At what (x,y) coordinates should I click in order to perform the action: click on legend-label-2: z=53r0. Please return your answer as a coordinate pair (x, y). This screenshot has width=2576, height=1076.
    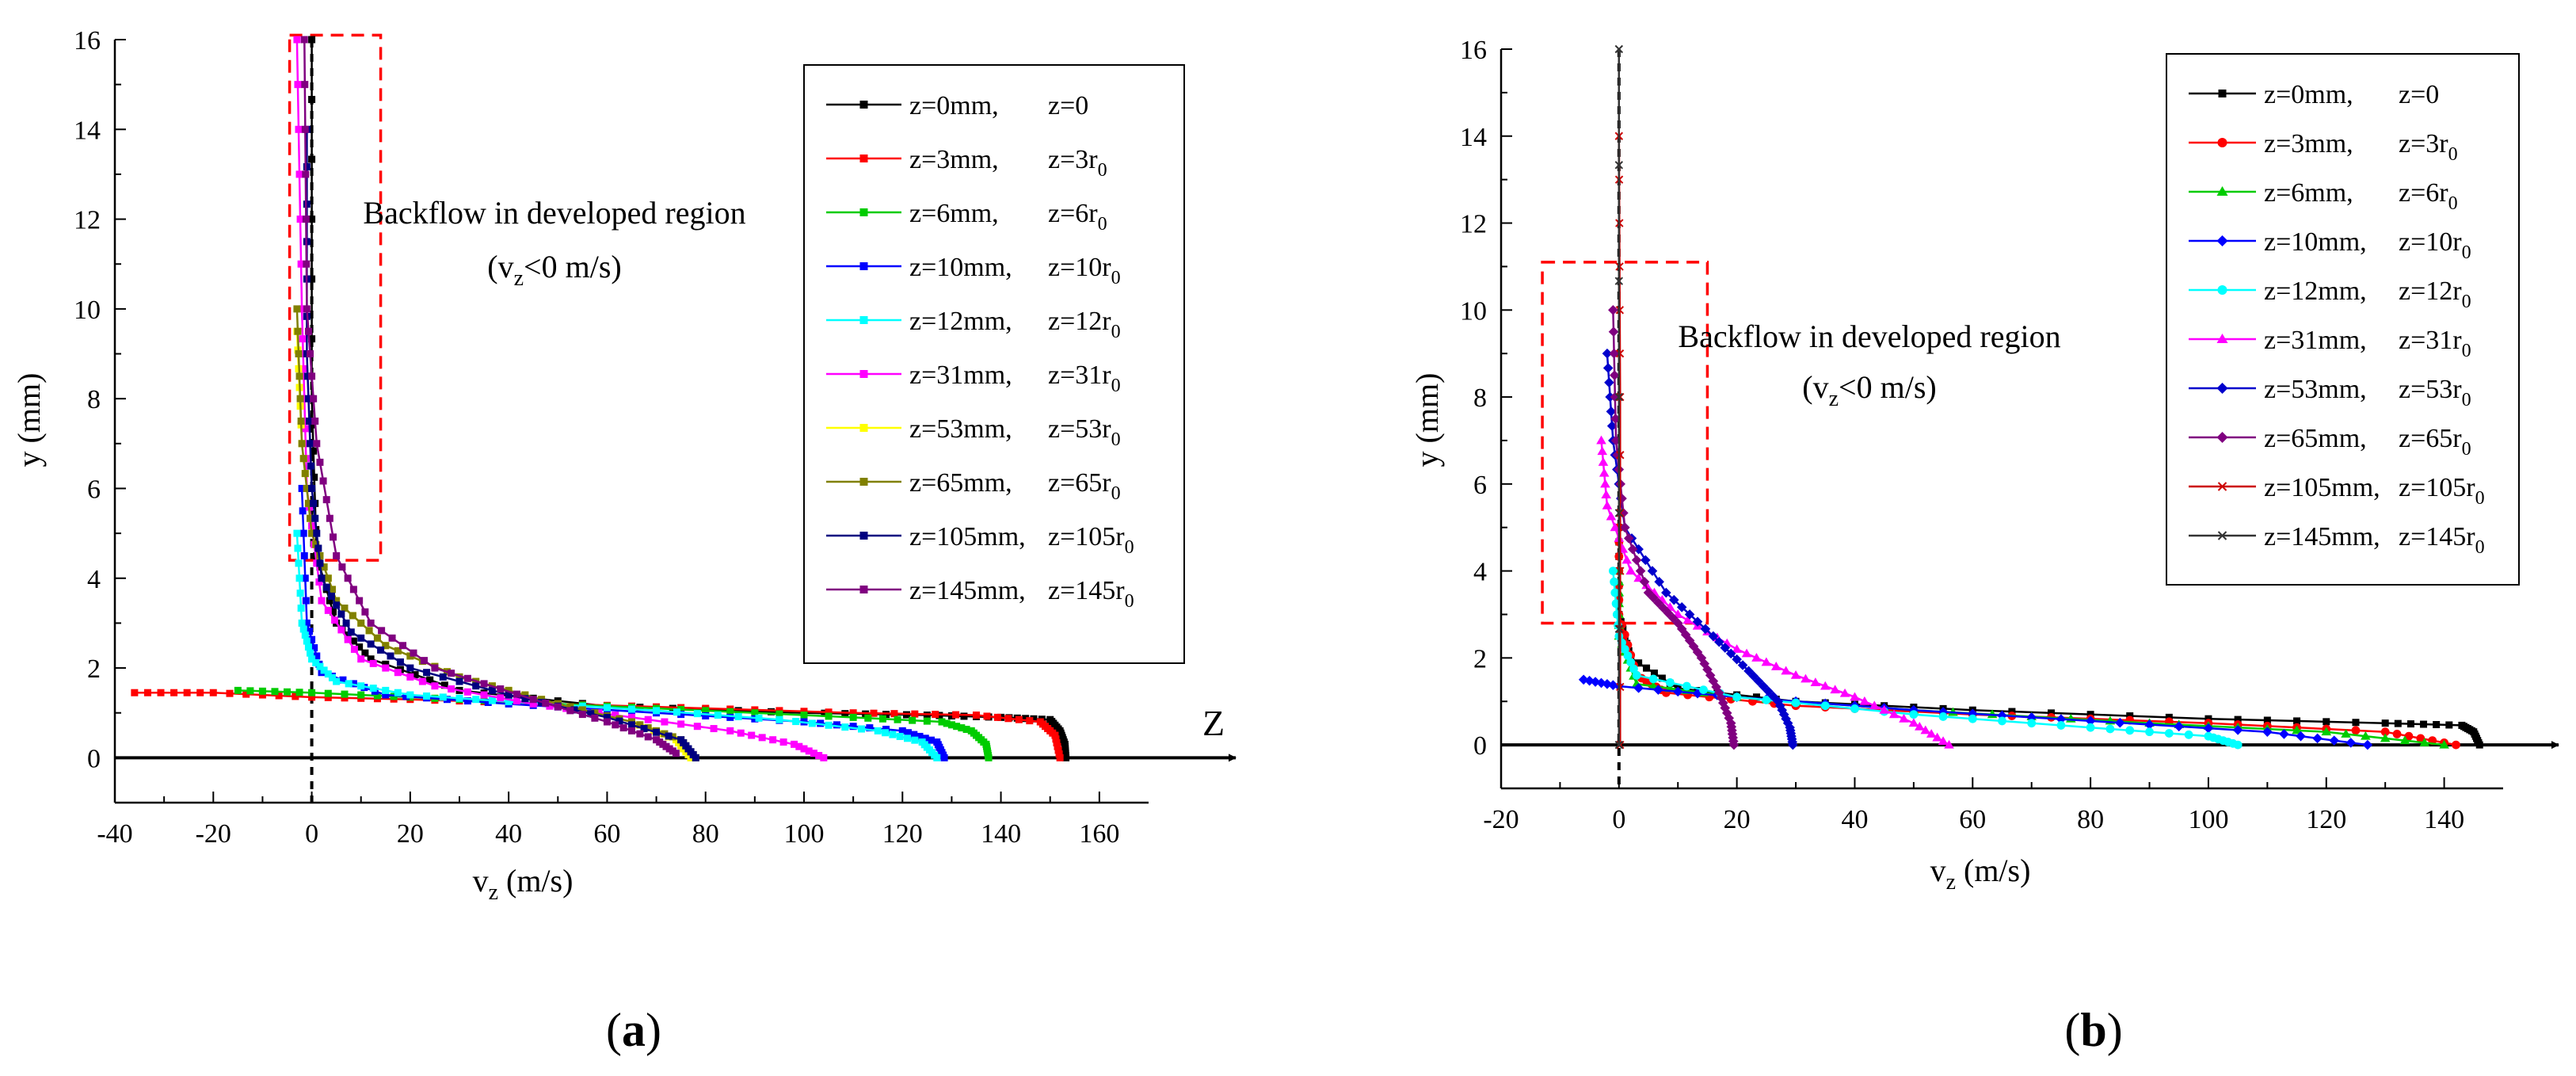
    Looking at the image, I should click on (1084, 432).